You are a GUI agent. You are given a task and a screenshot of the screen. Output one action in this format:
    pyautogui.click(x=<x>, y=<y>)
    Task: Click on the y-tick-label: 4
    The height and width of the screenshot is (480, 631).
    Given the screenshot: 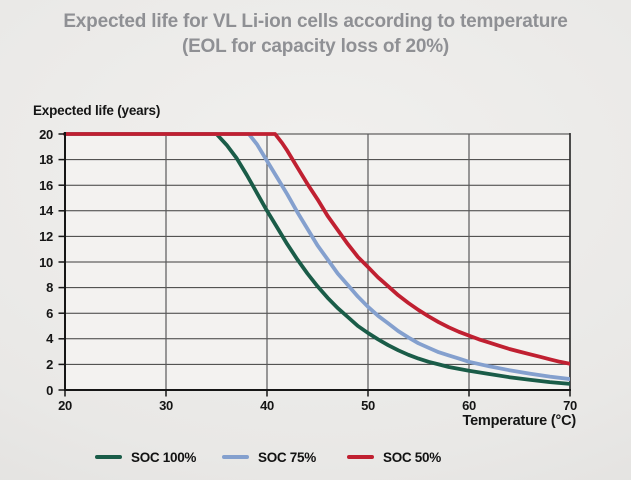 What is the action you would take?
    pyautogui.click(x=49, y=339)
    